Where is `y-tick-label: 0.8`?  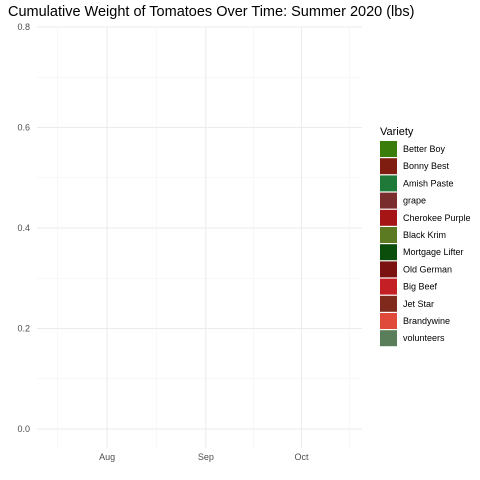 y-tick-label: 0.8 is located at coordinates (23, 27).